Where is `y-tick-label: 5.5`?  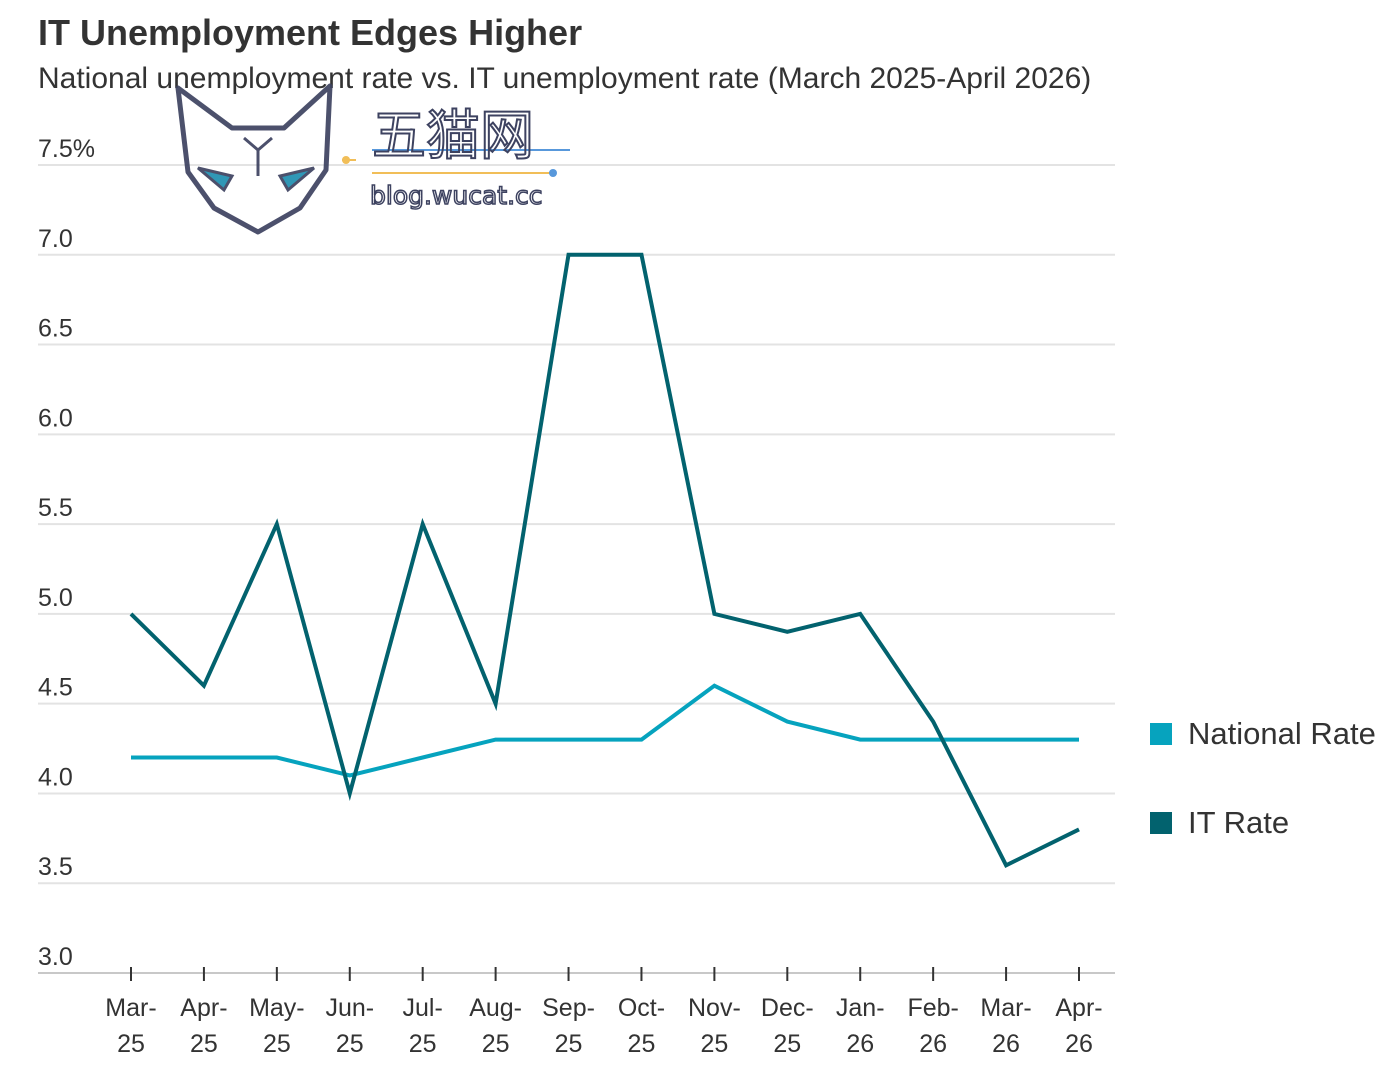
y-tick-label: 5.5 is located at coordinates (55, 508).